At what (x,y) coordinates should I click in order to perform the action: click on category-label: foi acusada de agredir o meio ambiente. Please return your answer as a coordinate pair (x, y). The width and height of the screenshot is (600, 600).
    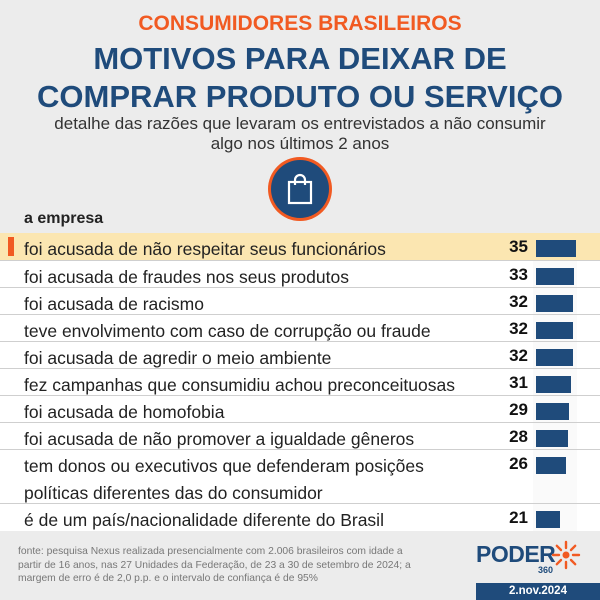
    Looking at the image, I should click on (244, 358).